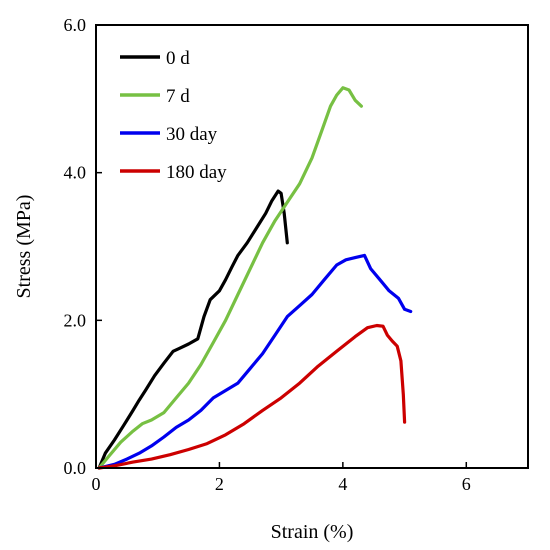  What do you see at coordinates (75, 468) in the screenshot?
I see `y-tick-label-0: 0.0` at bounding box center [75, 468].